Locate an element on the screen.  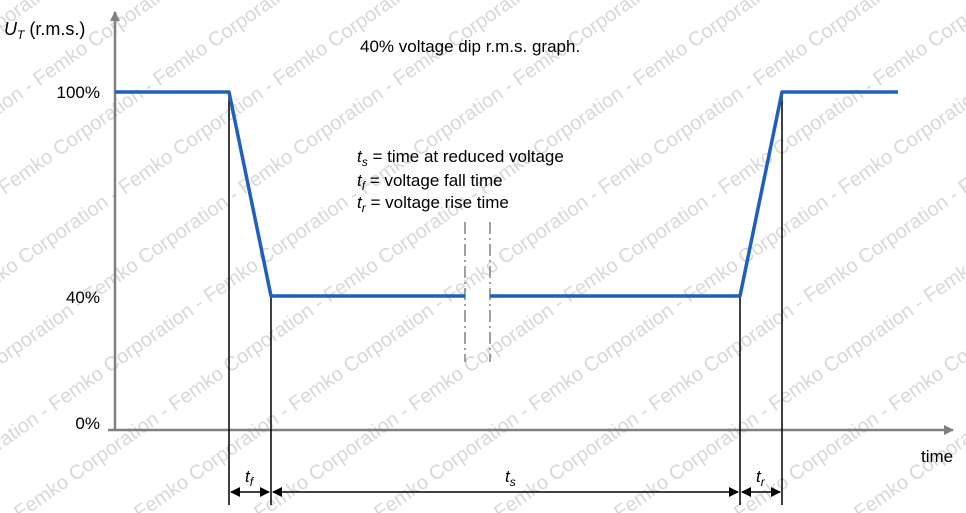
voltage-curve-left is located at coordinates (290, 194).